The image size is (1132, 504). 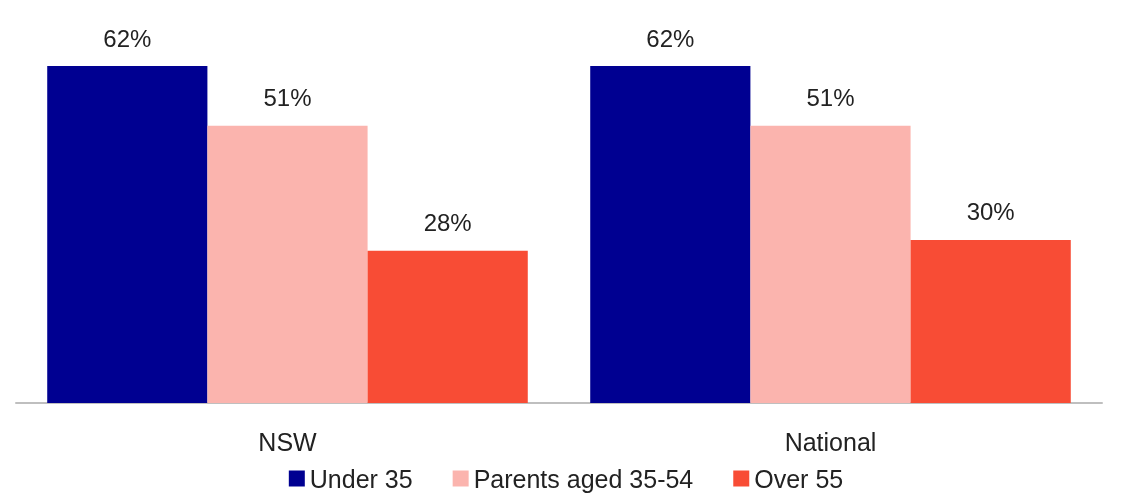 What do you see at coordinates (288, 441) in the screenshot?
I see `x-tick-label: NSW` at bounding box center [288, 441].